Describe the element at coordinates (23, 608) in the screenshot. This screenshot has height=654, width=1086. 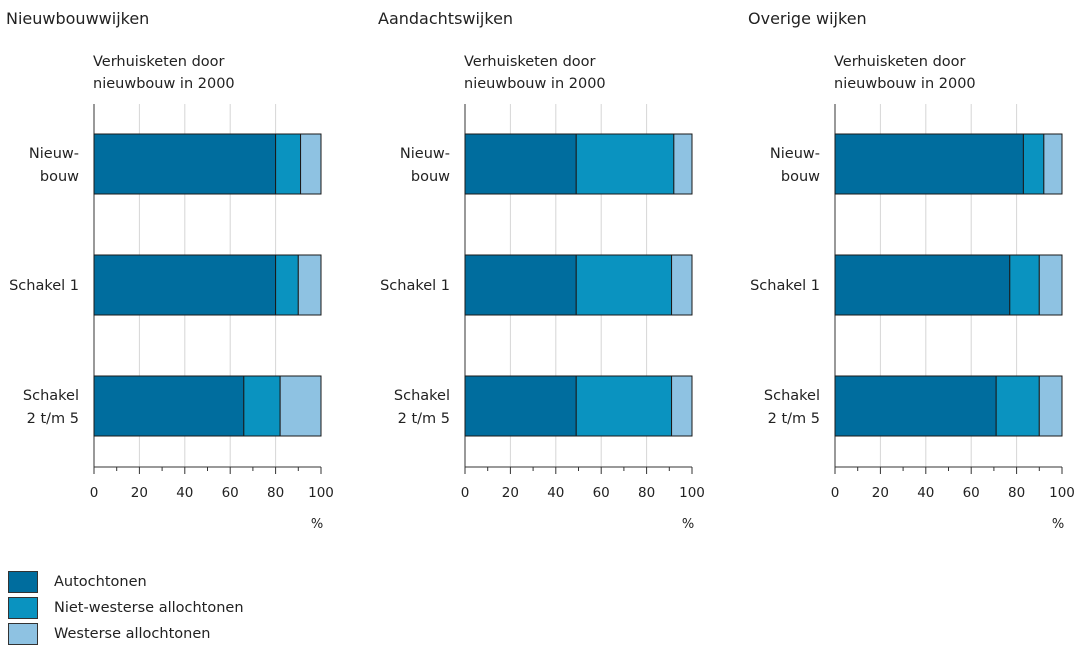
I see `legend-swatch-niet-westerse` at that location.